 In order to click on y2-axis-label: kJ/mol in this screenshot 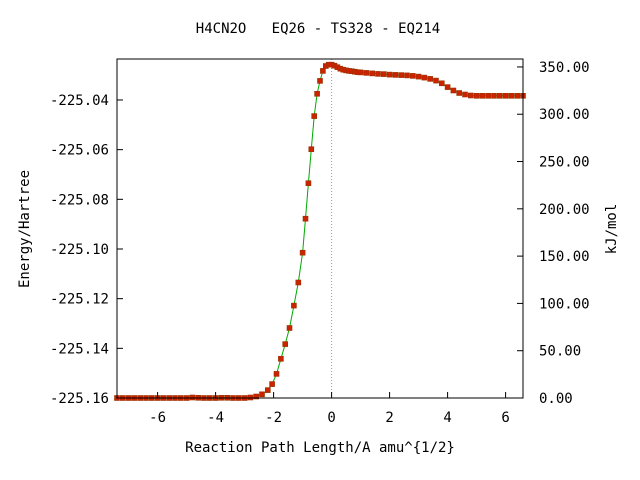, I will do `click(612, 229)`.